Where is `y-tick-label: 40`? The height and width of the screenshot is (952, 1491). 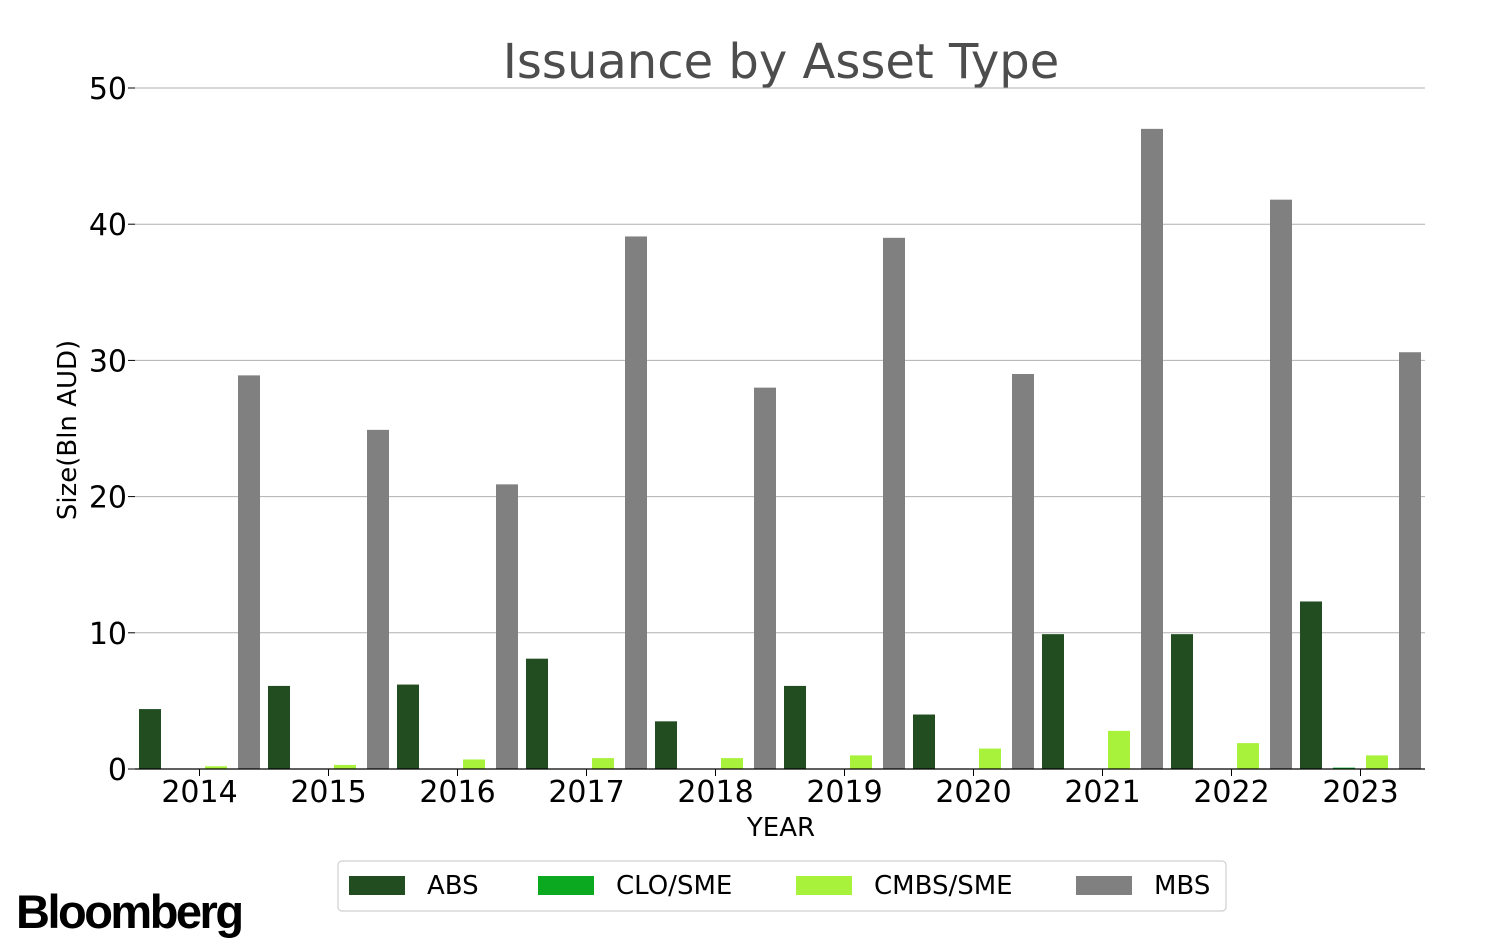
y-tick-label: 40 is located at coordinates (108, 225).